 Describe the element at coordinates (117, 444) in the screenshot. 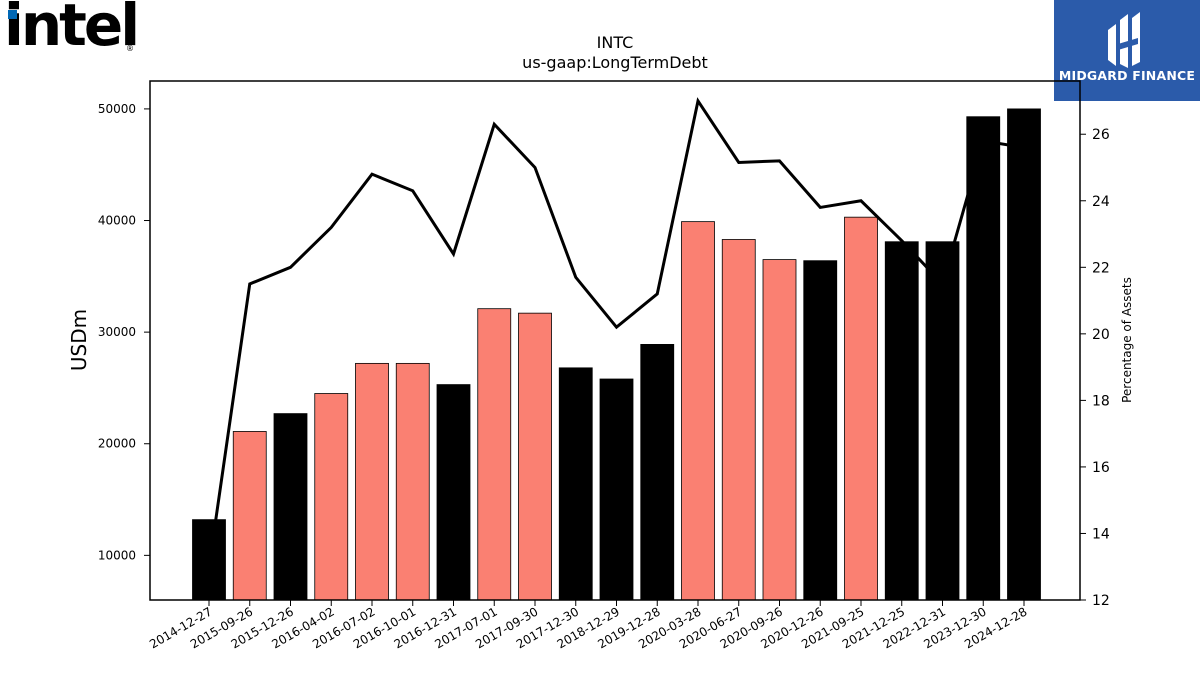

I see `y-tick-label: 20000` at that location.